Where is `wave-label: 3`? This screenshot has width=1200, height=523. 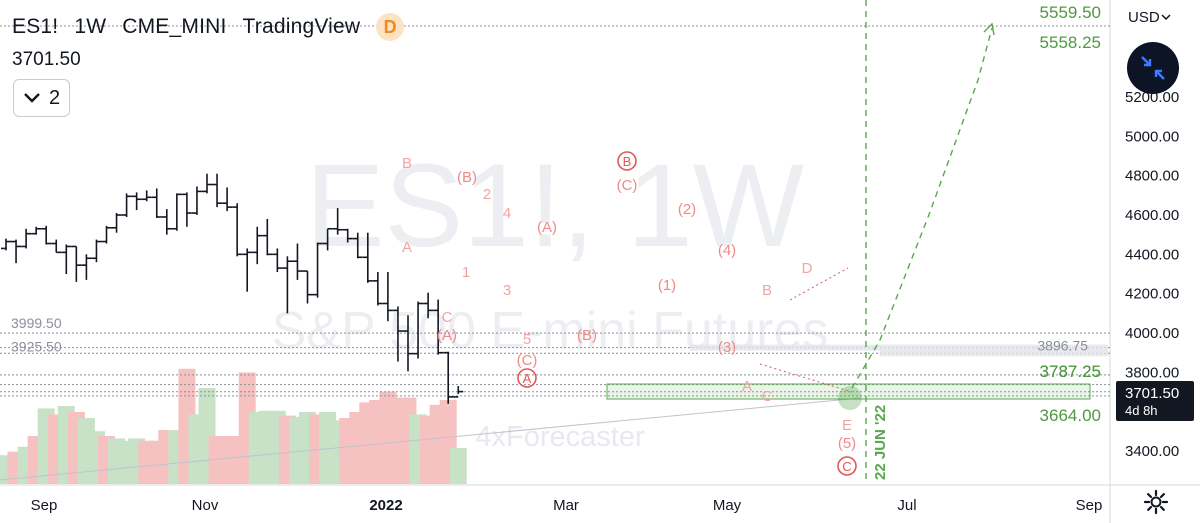
wave-label: 3 is located at coordinates (507, 290).